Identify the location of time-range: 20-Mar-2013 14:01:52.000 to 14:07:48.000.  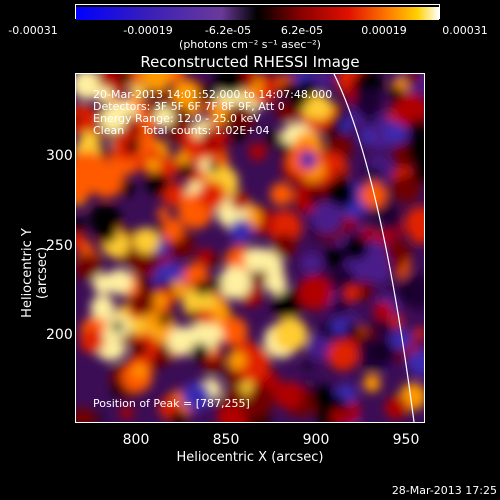
(213, 94).